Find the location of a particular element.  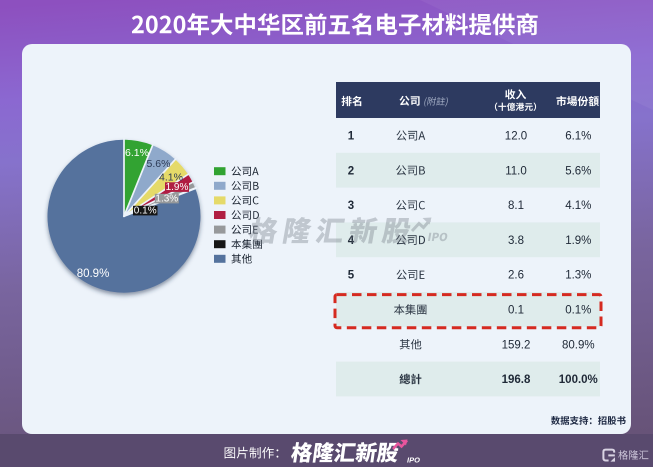

svg-text: 3 is located at coordinates (351, 206).